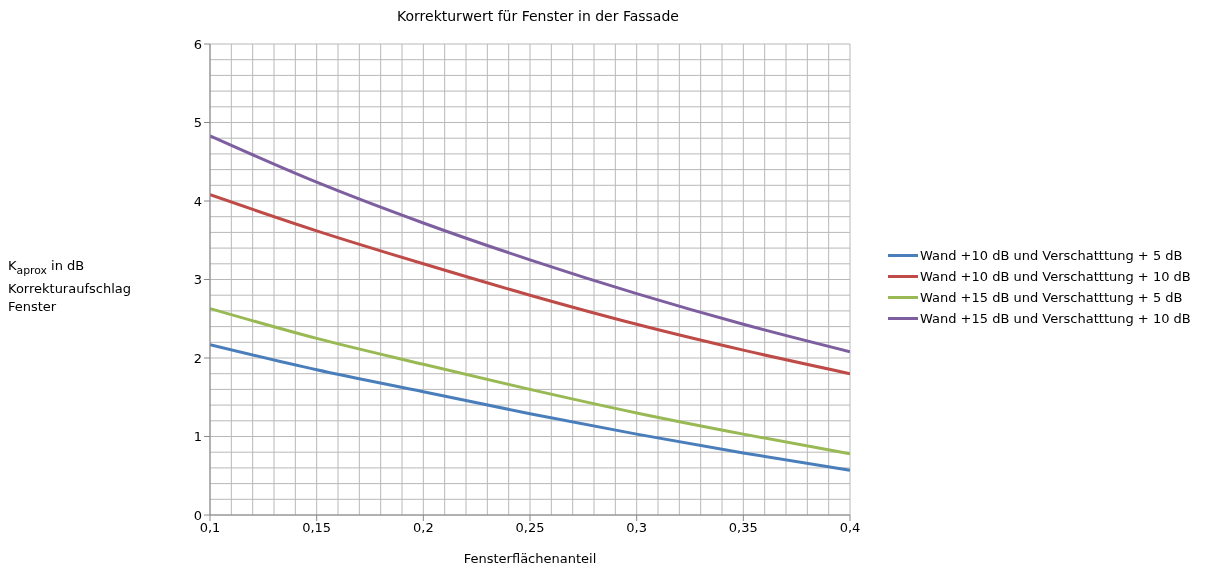 The height and width of the screenshot is (573, 1212). I want to click on legend-label: Wand +10 dB und Verschatttung + 5 dB, so click(1051, 255).